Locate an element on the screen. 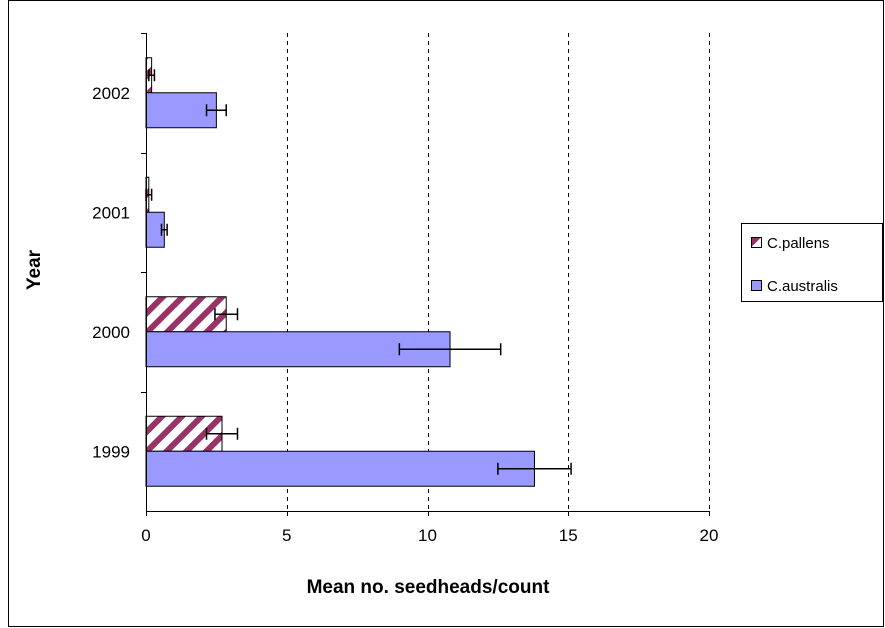  legend: C.pallens C.australis is located at coordinates (812, 262).